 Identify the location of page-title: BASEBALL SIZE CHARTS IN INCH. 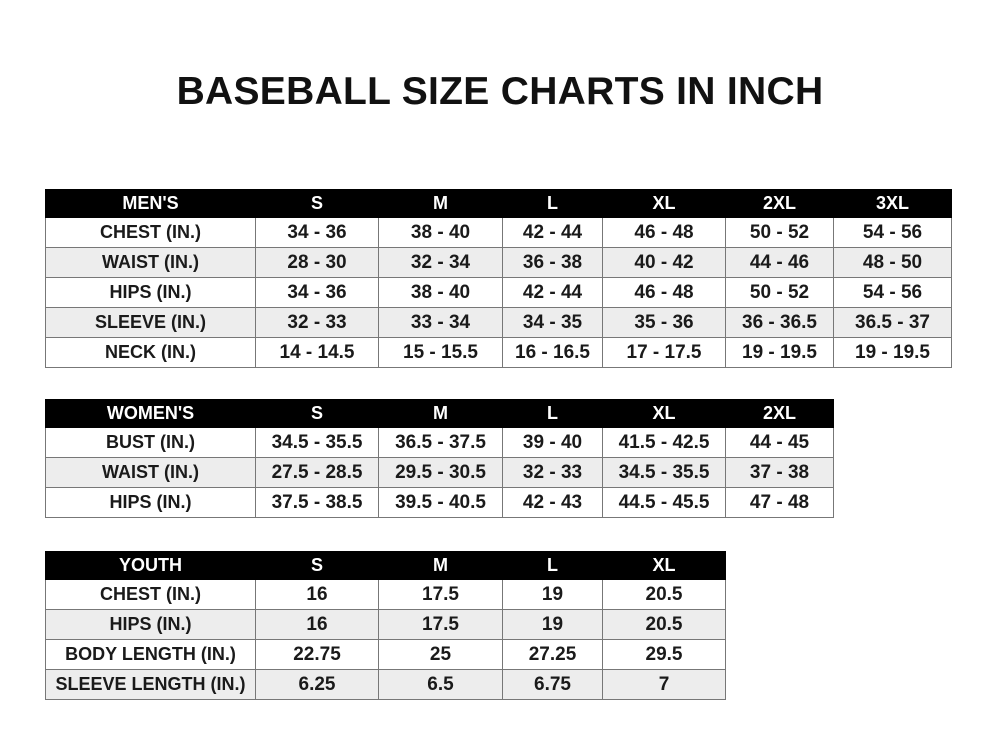
(500, 91).